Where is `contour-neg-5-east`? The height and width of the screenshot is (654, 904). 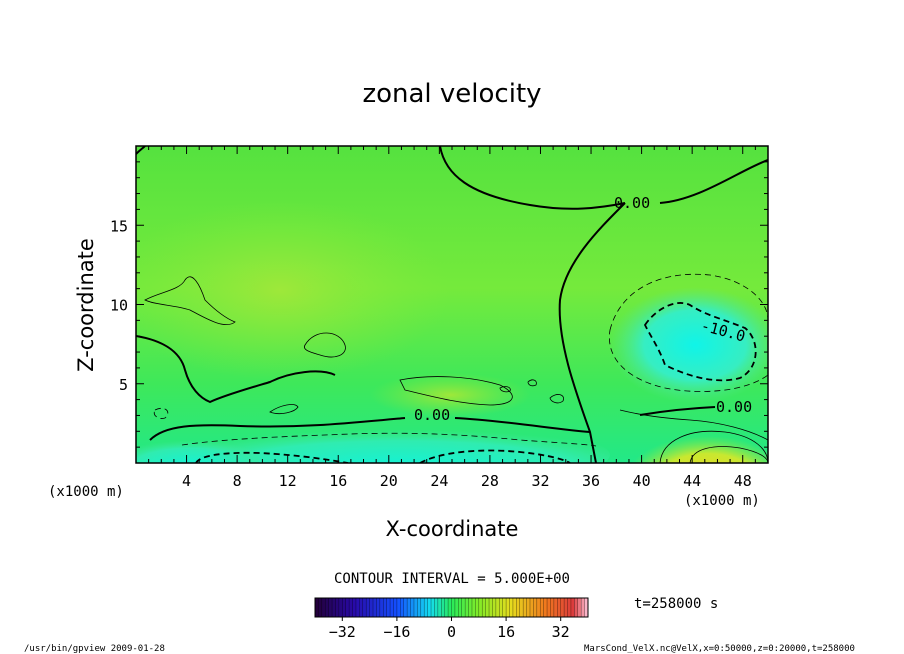 contour-neg-5-east is located at coordinates (688, 332).